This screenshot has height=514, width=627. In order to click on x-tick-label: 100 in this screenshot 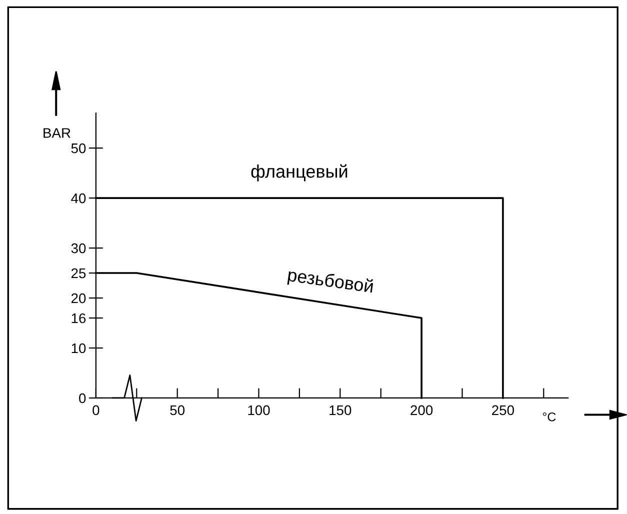, I will do `click(259, 410)`.